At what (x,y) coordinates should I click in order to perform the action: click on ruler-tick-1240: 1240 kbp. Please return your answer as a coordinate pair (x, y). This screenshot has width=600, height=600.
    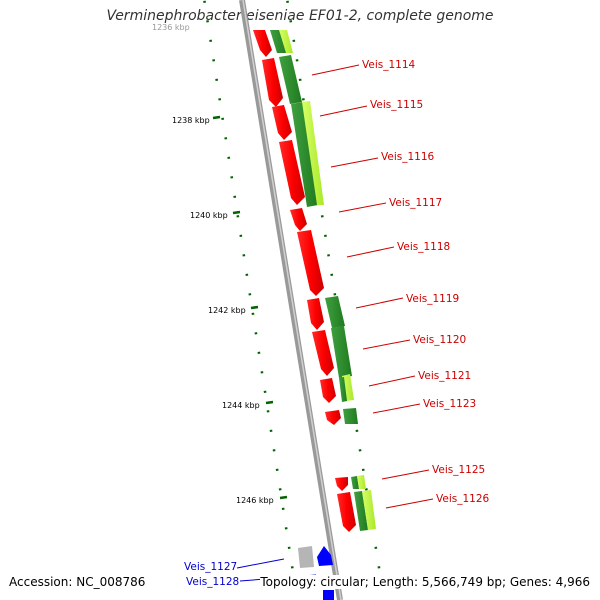
    Looking at the image, I should click on (215, 215).